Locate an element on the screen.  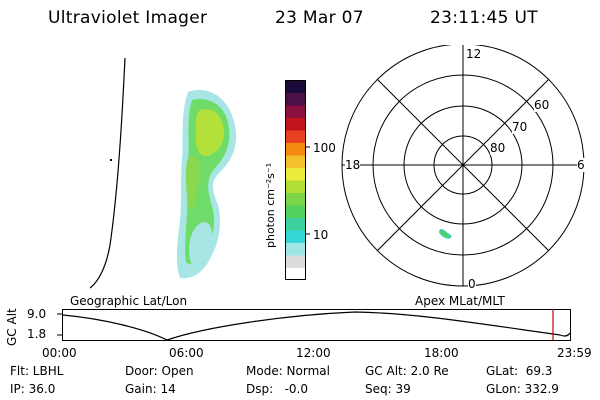
orbit-ytick-9: 9.0 is located at coordinates (37, 314).